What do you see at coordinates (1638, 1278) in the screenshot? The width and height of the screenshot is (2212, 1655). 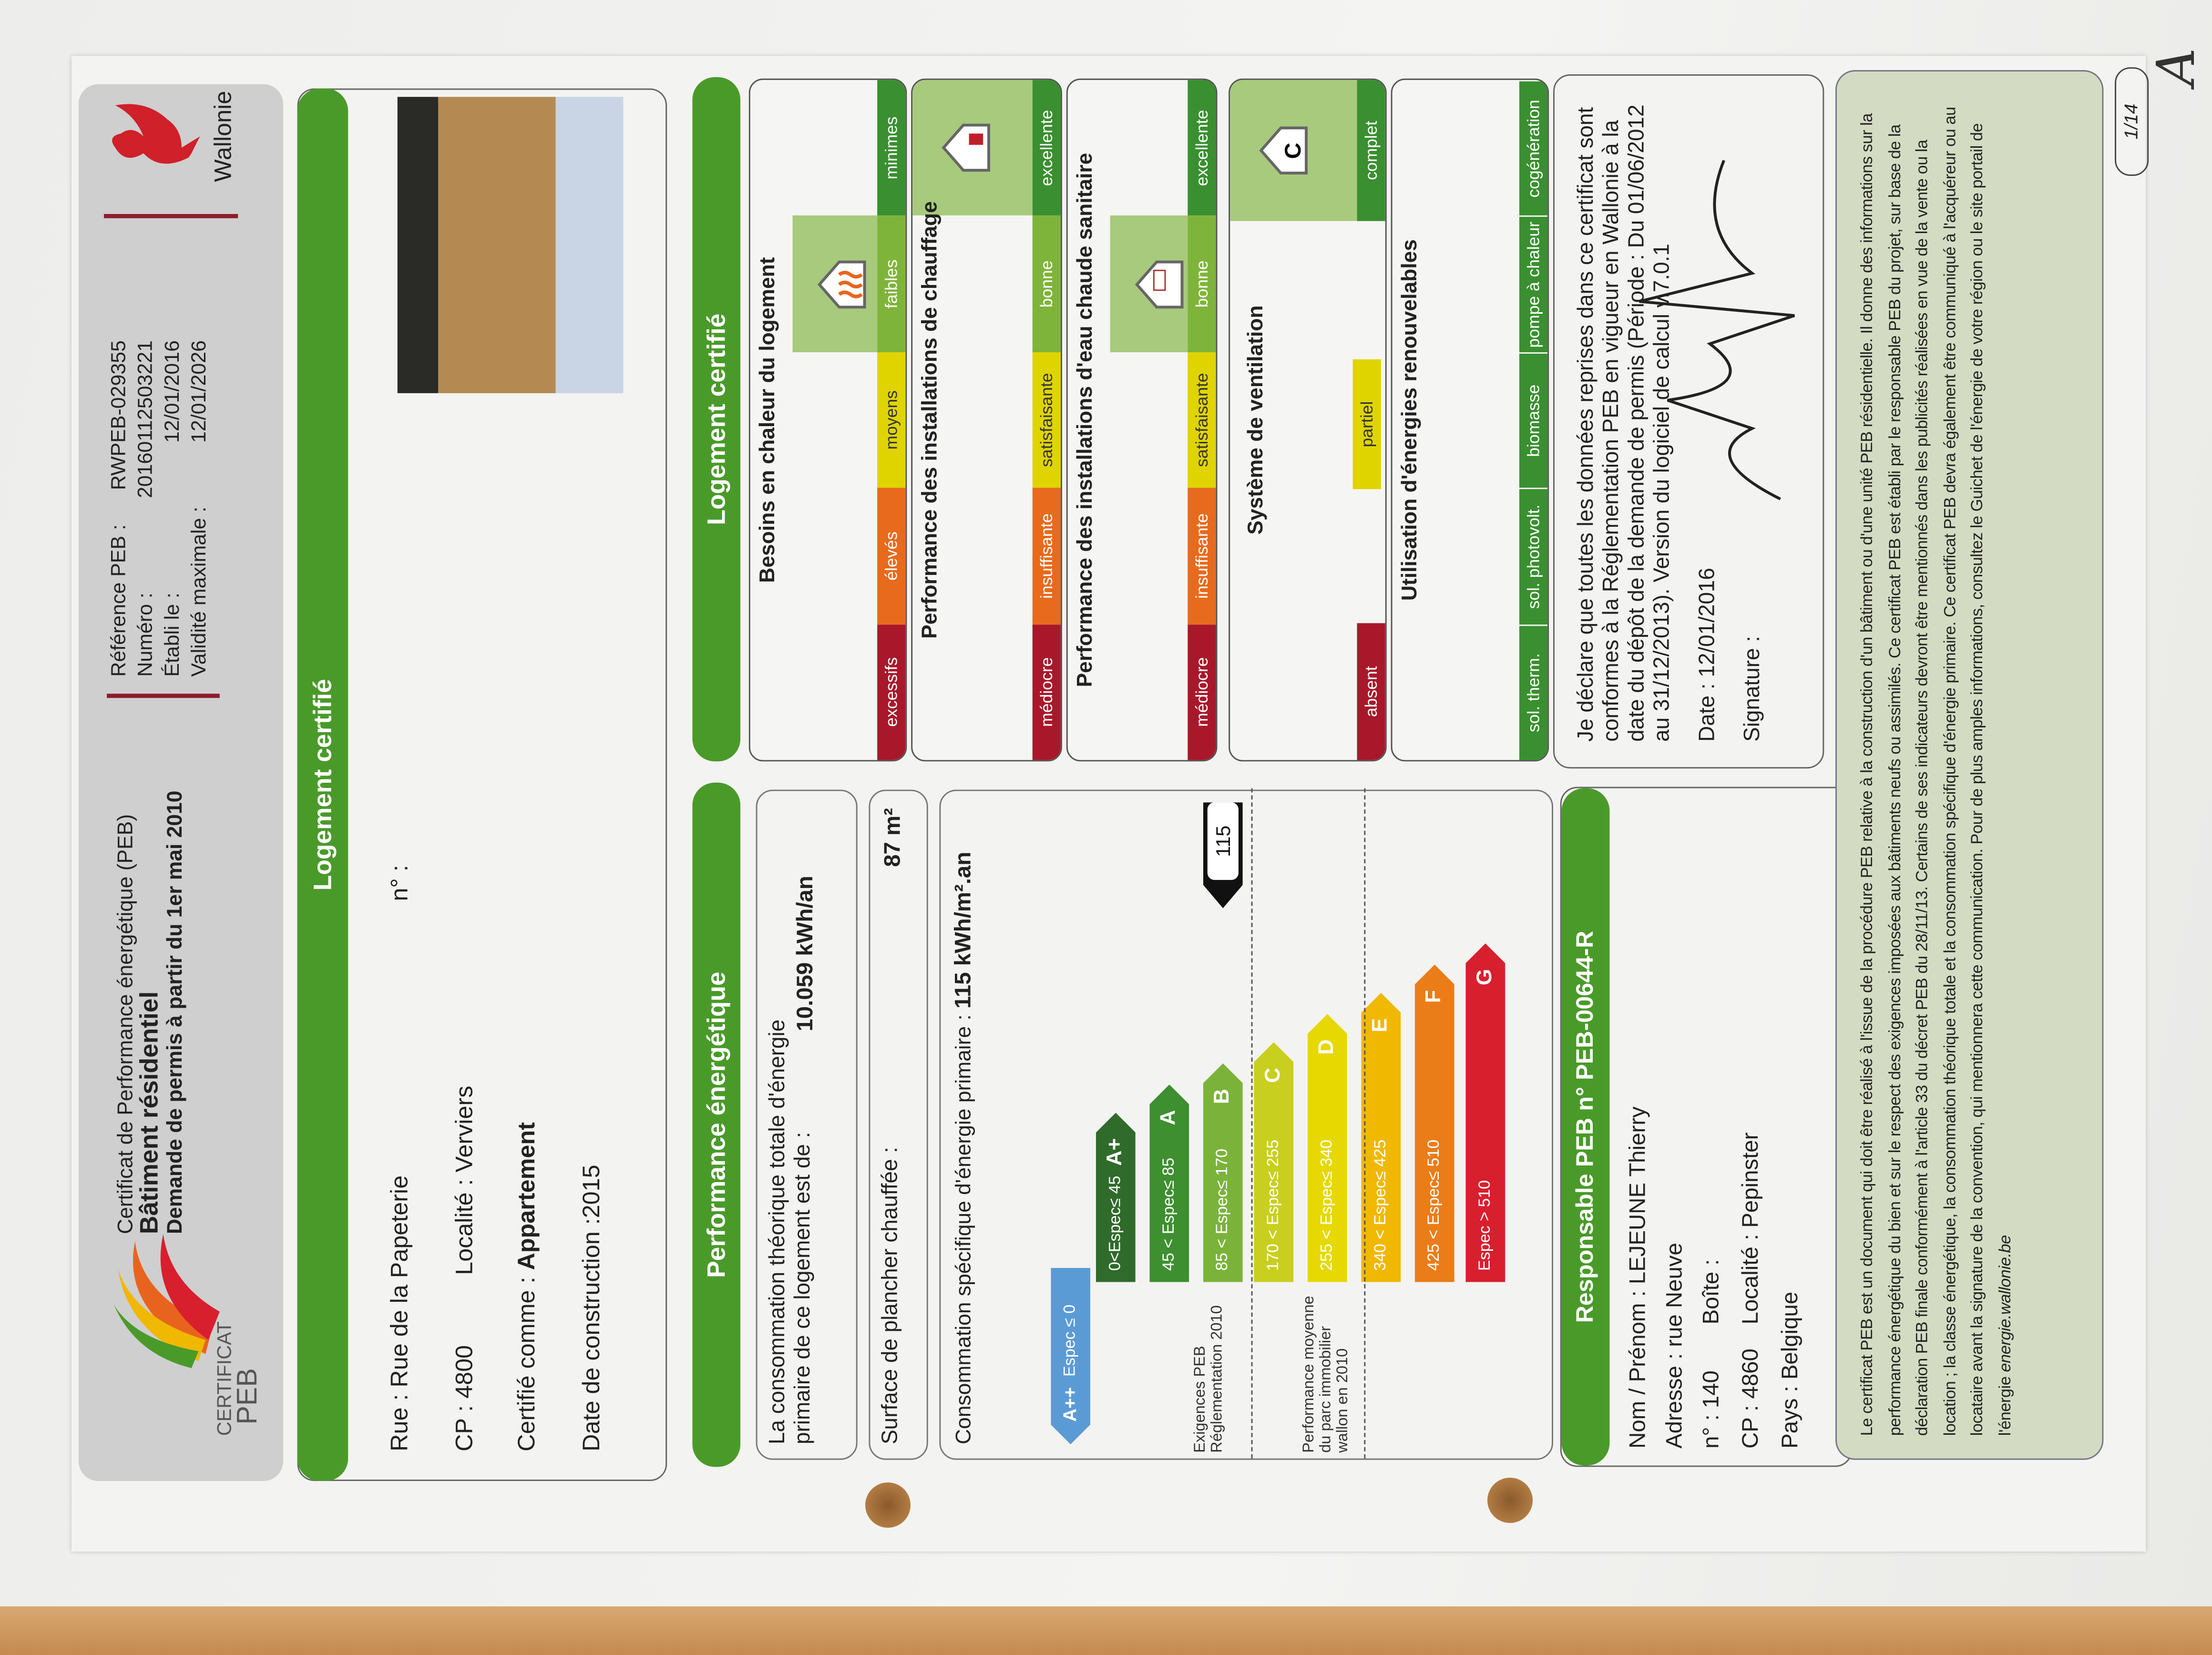 I see `responsable-name: Nom / Prénom : LEJEUNE Thierry` at bounding box center [1638, 1278].